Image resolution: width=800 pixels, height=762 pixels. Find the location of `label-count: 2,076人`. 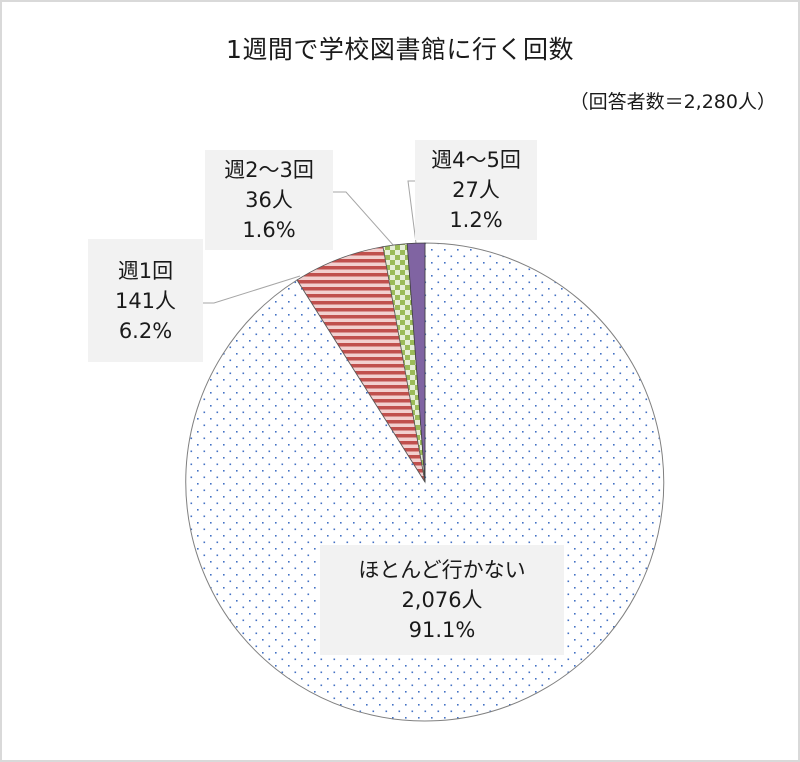

label-count: 2,076人 is located at coordinates (442, 600).